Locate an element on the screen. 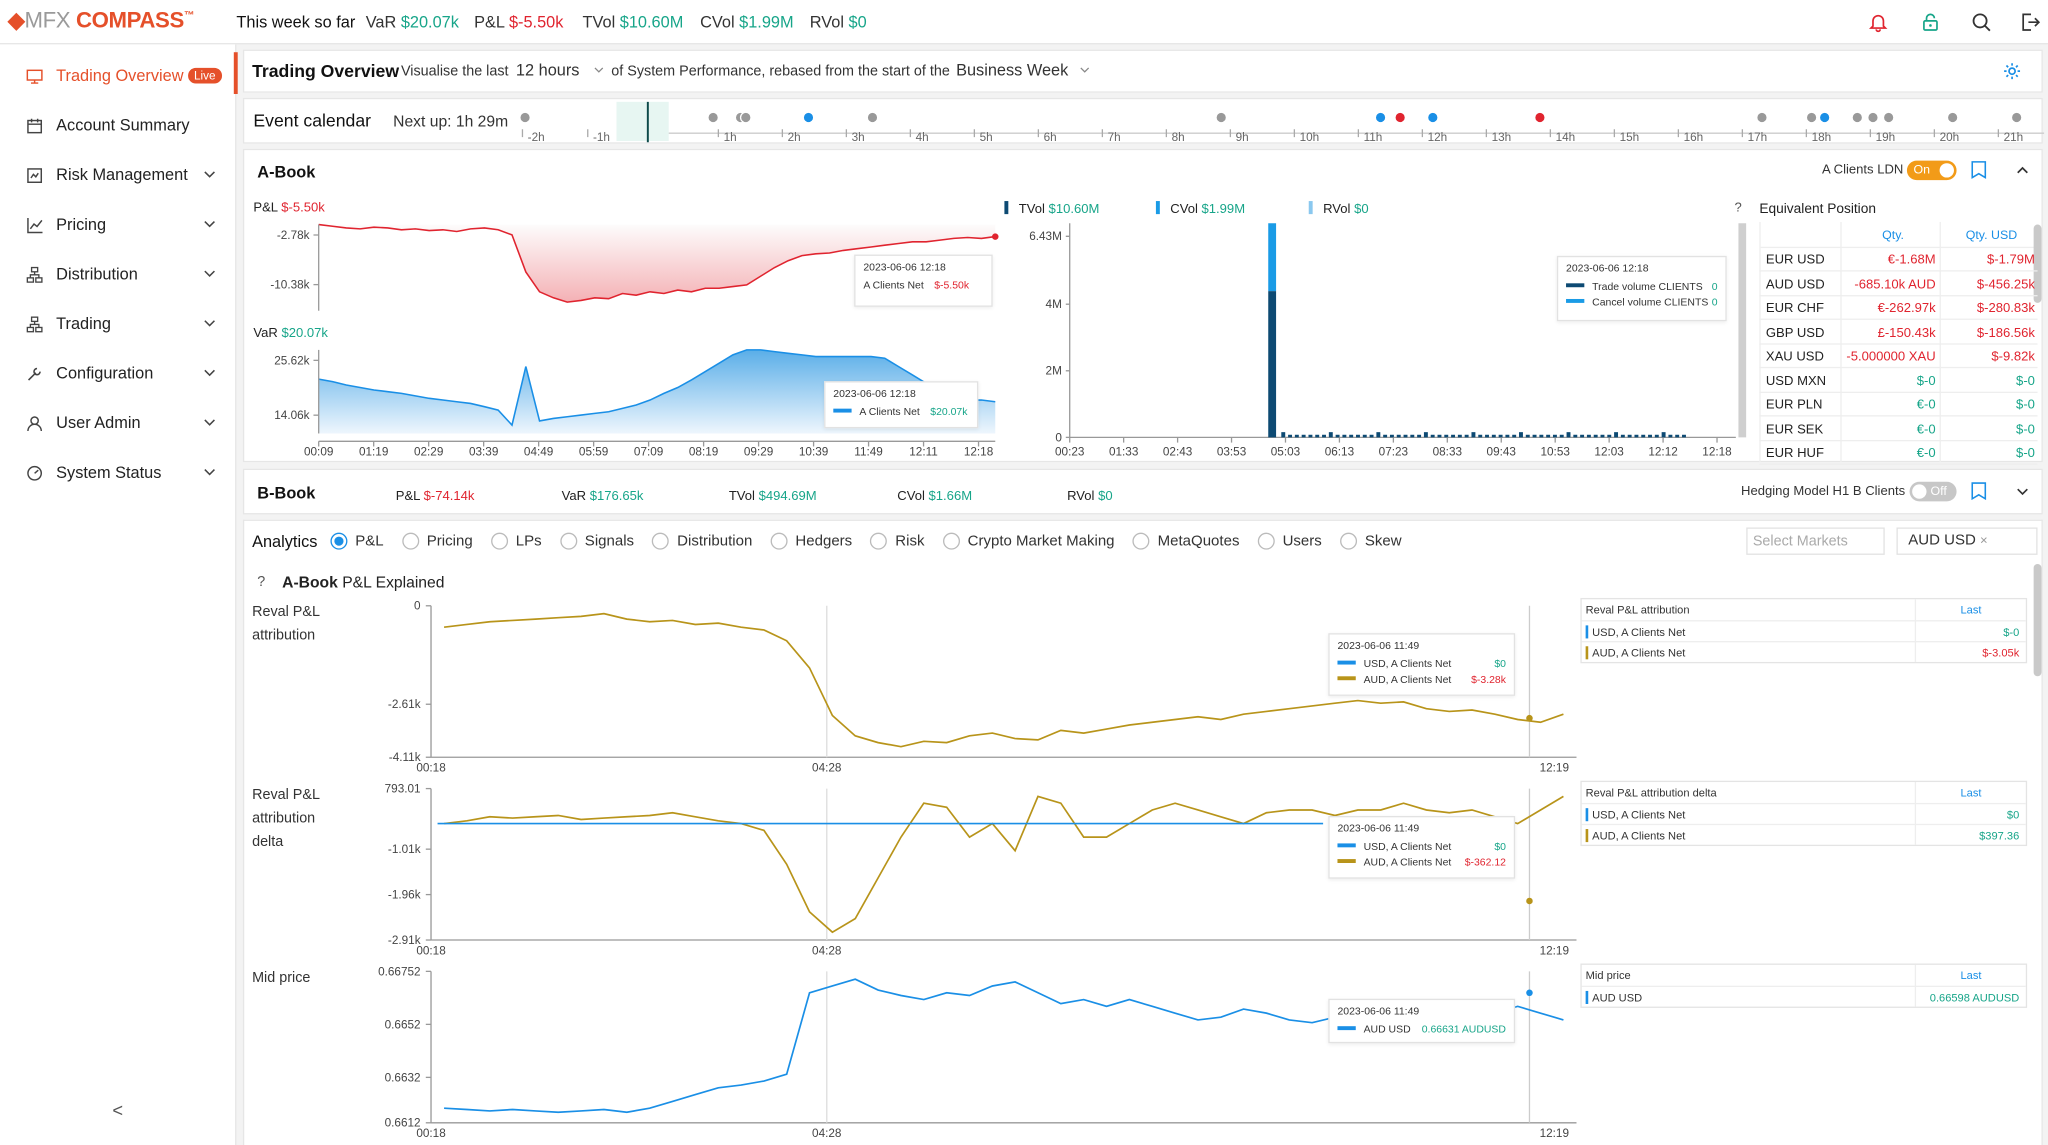  legend-row: USD, A Clients Net $0 is located at coordinates (1803, 813).